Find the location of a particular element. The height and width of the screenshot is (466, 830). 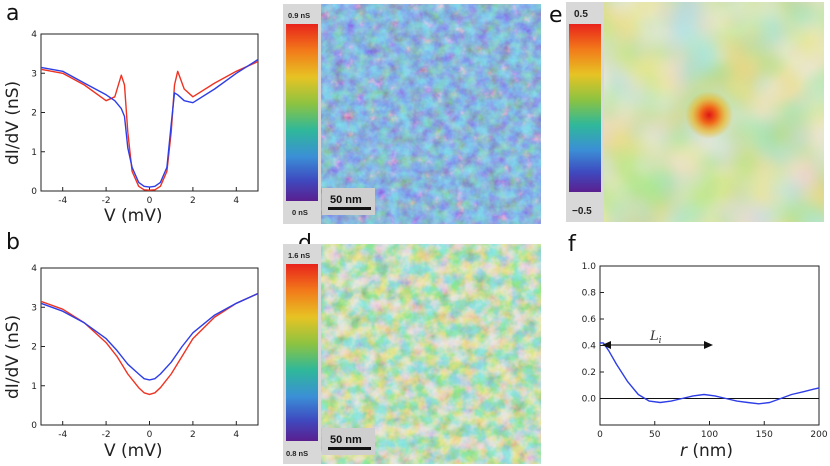

colorbar-c is located at coordinates (302, 112).